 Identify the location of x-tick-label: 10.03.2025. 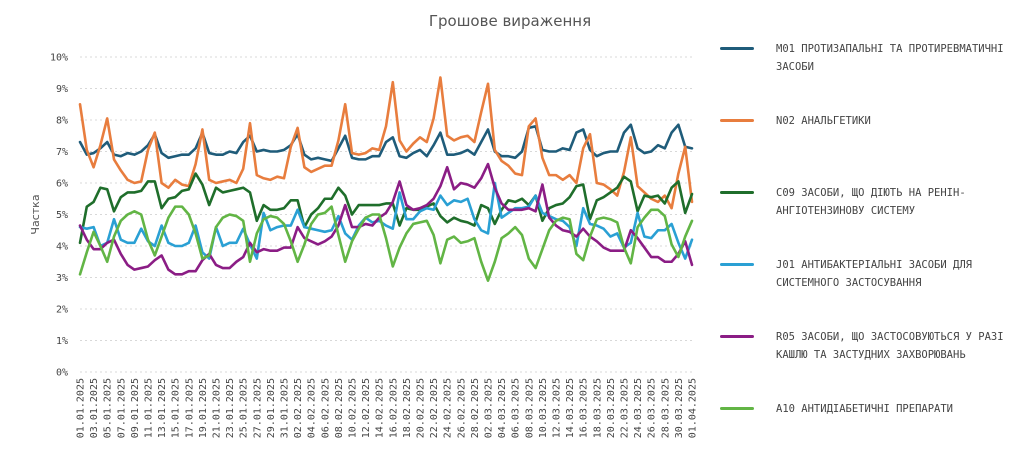
(543, 408).